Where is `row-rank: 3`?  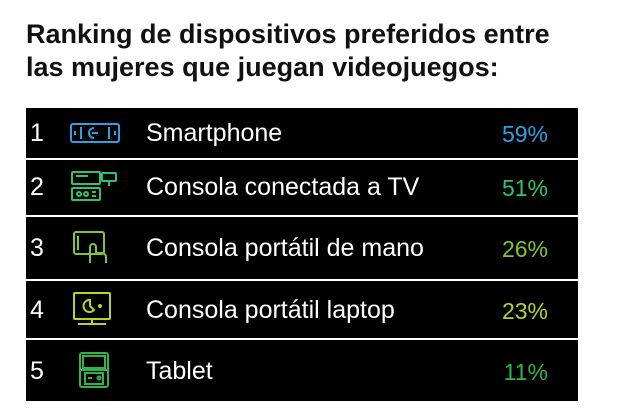 row-rank: 3 is located at coordinates (37, 248).